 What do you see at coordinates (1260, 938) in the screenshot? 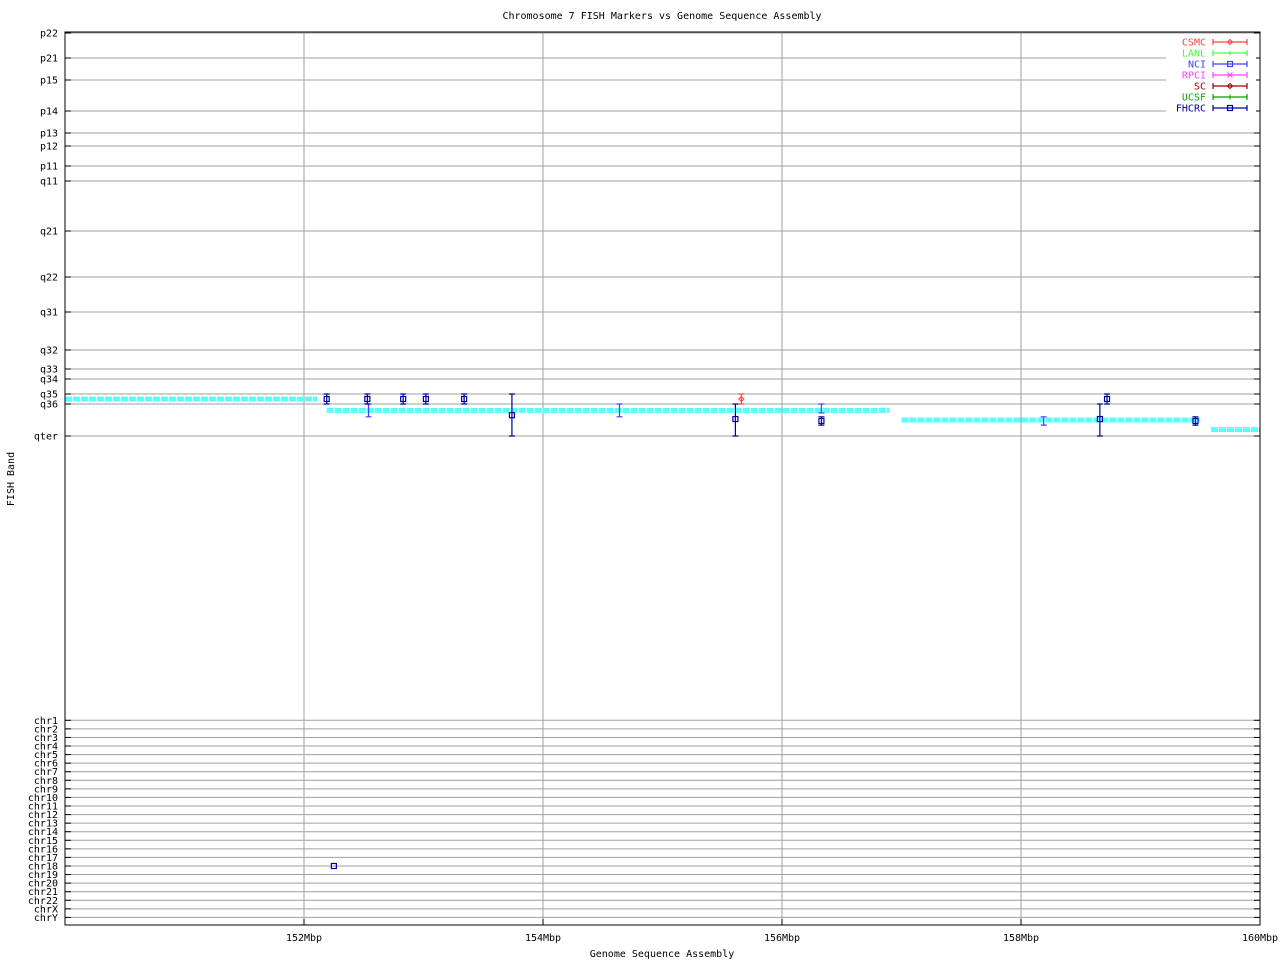
I see `x-tick-label: 160Mbp` at bounding box center [1260, 938].